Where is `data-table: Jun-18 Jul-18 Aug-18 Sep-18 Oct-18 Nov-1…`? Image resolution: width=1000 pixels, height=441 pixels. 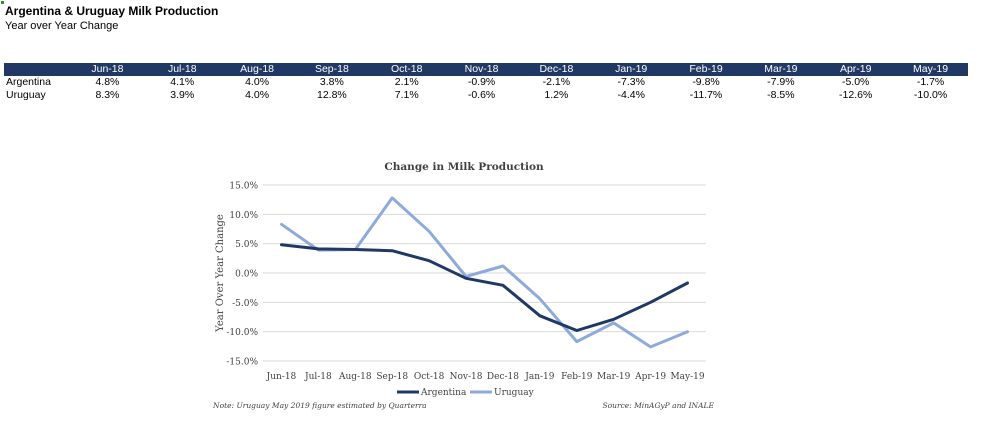
data-table: Jun-18 Jul-18 Aug-18 Sep-18 Oct-18 Nov-1… is located at coordinates (486, 82).